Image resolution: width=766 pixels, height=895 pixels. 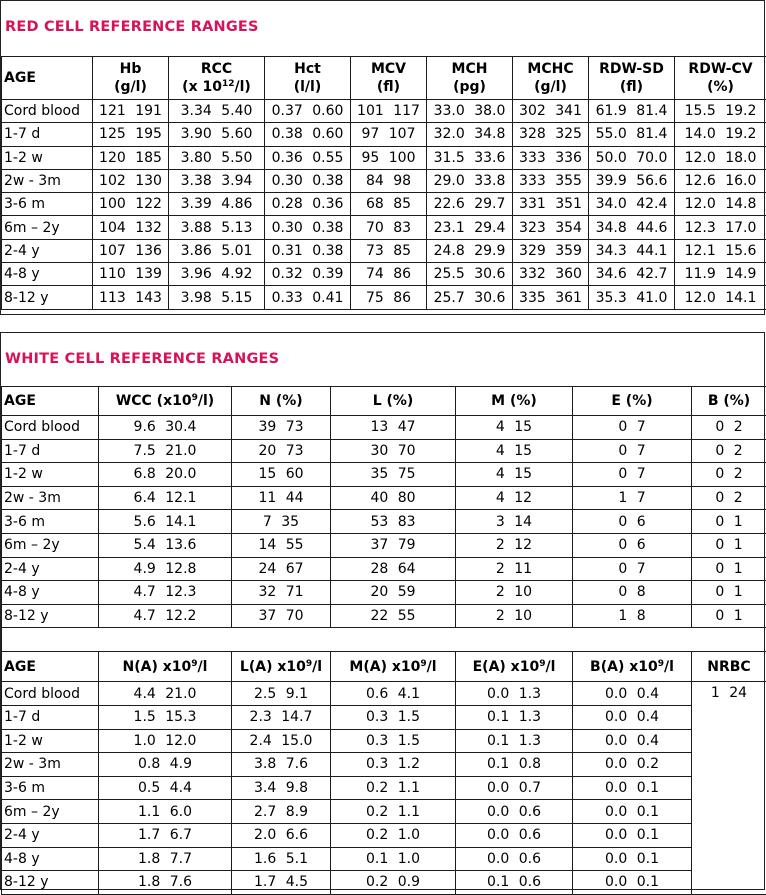 What do you see at coordinates (308, 78) in the screenshot?
I see `hct-header: Hct(l/l)` at bounding box center [308, 78].